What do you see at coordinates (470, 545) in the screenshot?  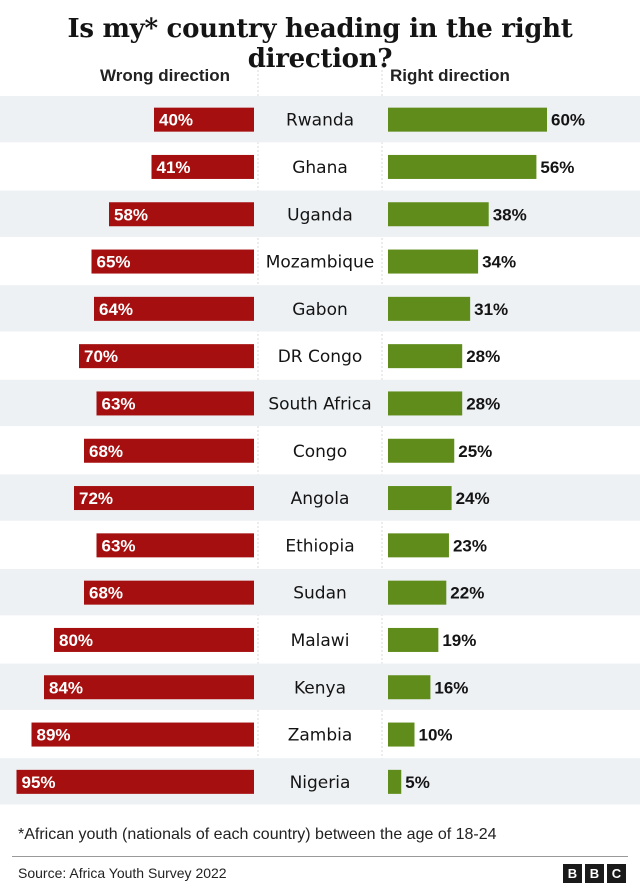 I see `right-direction-label: 23%` at bounding box center [470, 545].